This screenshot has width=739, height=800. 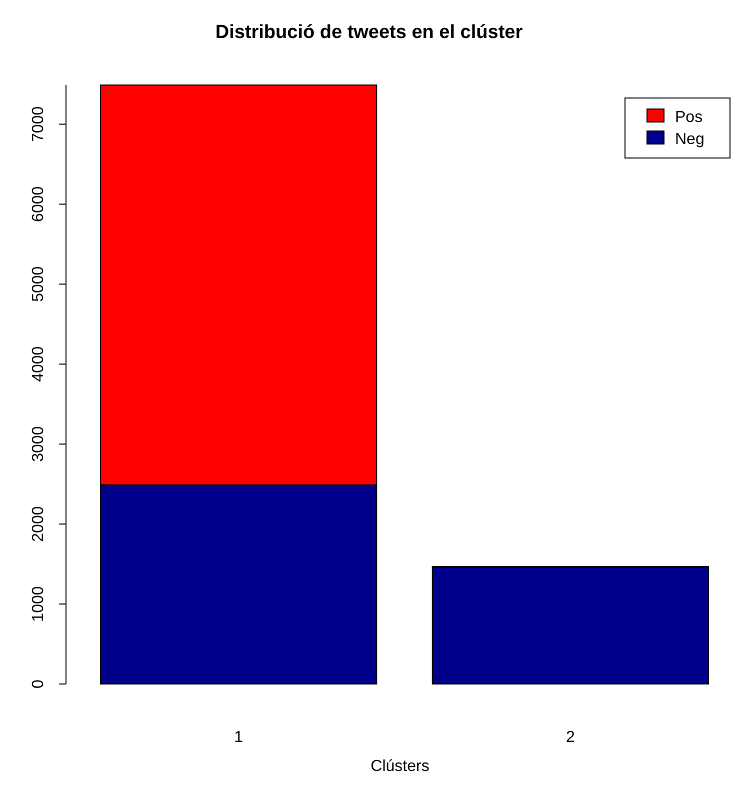 I want to click on legend-label: Pos, so click(x=689, y=117).